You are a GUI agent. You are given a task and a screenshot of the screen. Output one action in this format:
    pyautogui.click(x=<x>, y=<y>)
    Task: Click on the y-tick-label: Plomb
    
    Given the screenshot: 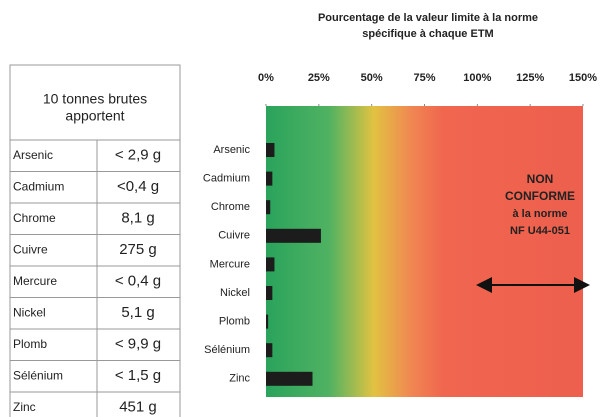 What is the action you would take?
    pyautogui.click(x=234, y=322)
    